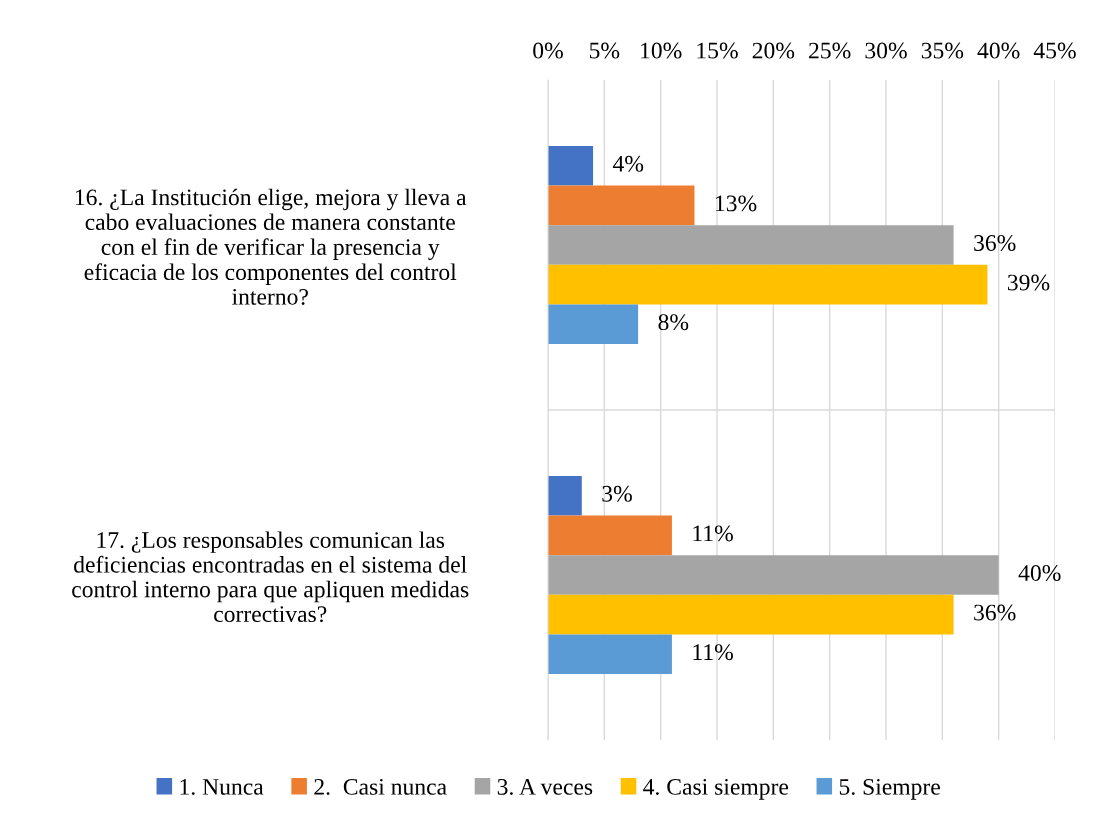  I want to click on data-label: 8%, so click(673, 322).